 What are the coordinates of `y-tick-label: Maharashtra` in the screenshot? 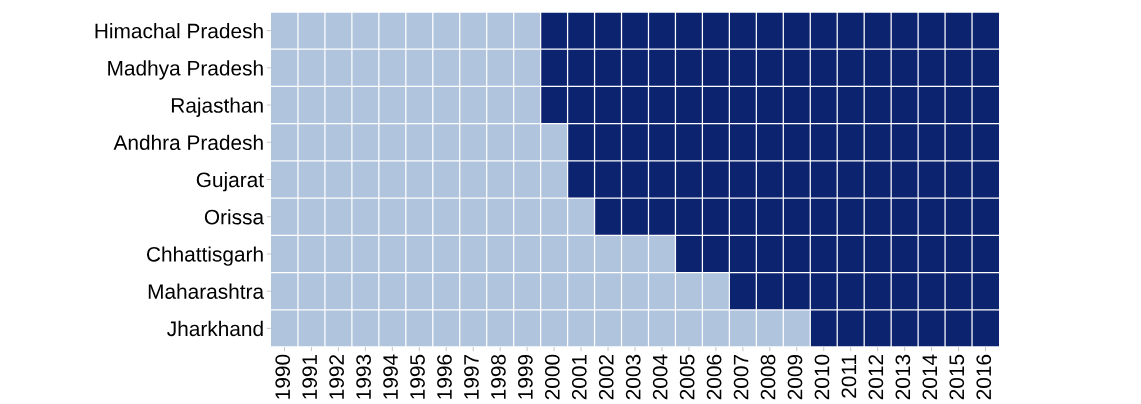 It's located at (206, 291).